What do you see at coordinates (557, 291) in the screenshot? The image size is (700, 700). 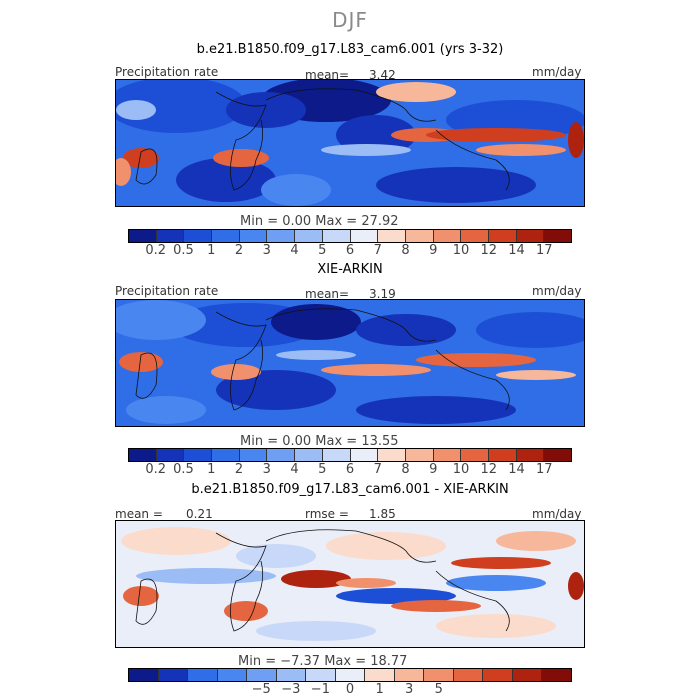 I see `panel2-units: mm/day` at bounding box center [557, 291].